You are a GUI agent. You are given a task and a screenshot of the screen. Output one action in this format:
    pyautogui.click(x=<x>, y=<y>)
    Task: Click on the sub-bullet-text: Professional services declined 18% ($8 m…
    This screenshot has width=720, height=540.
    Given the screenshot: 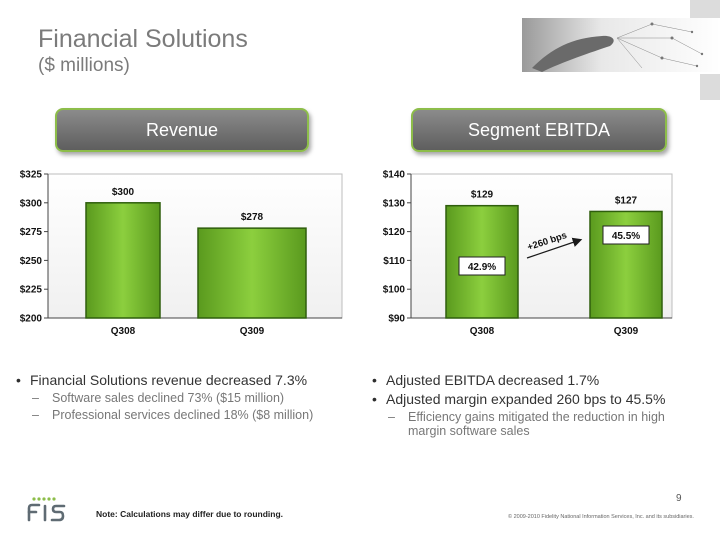 What is the action you would take?
    pyautogui.click(x=183, y=415)
    